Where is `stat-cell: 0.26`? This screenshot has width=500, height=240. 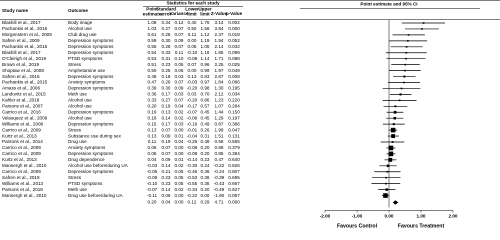
stat-cell: 0.26 is located at coordinates (166, 82).